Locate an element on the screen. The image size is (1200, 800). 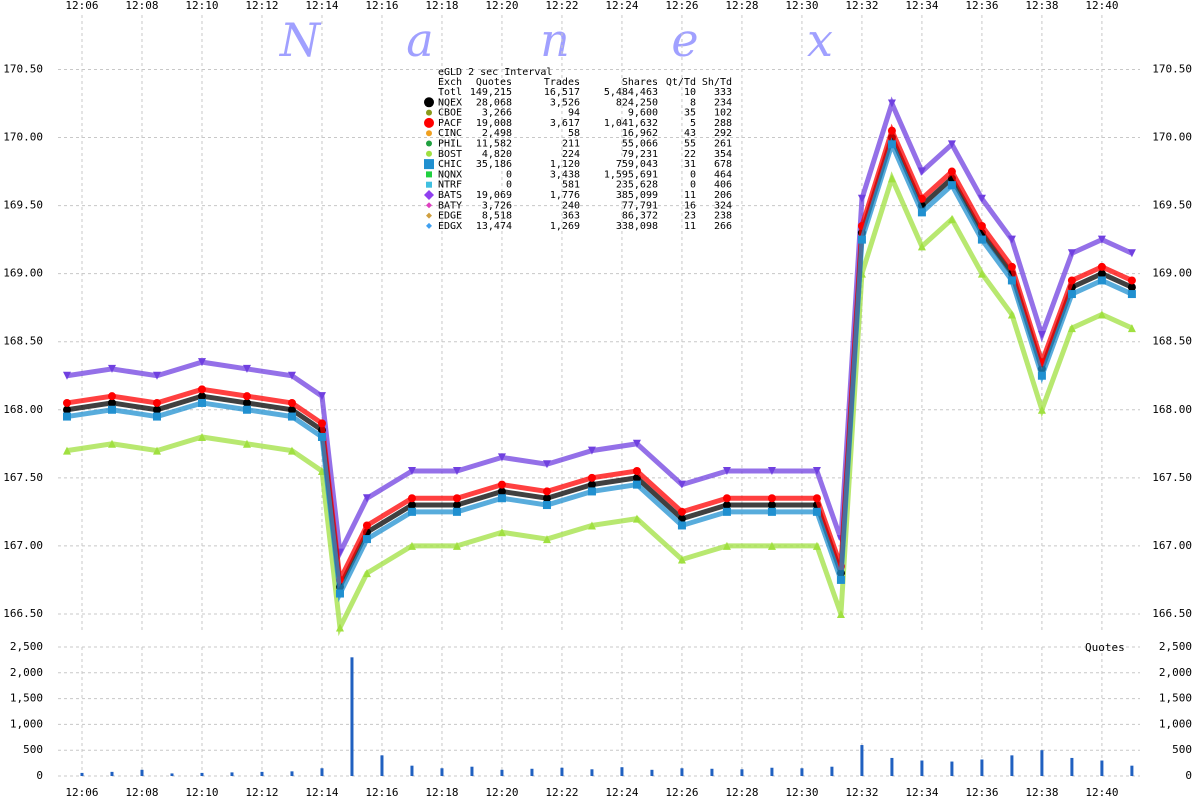
table-cell: 10 is located at coordinates (690, 92).